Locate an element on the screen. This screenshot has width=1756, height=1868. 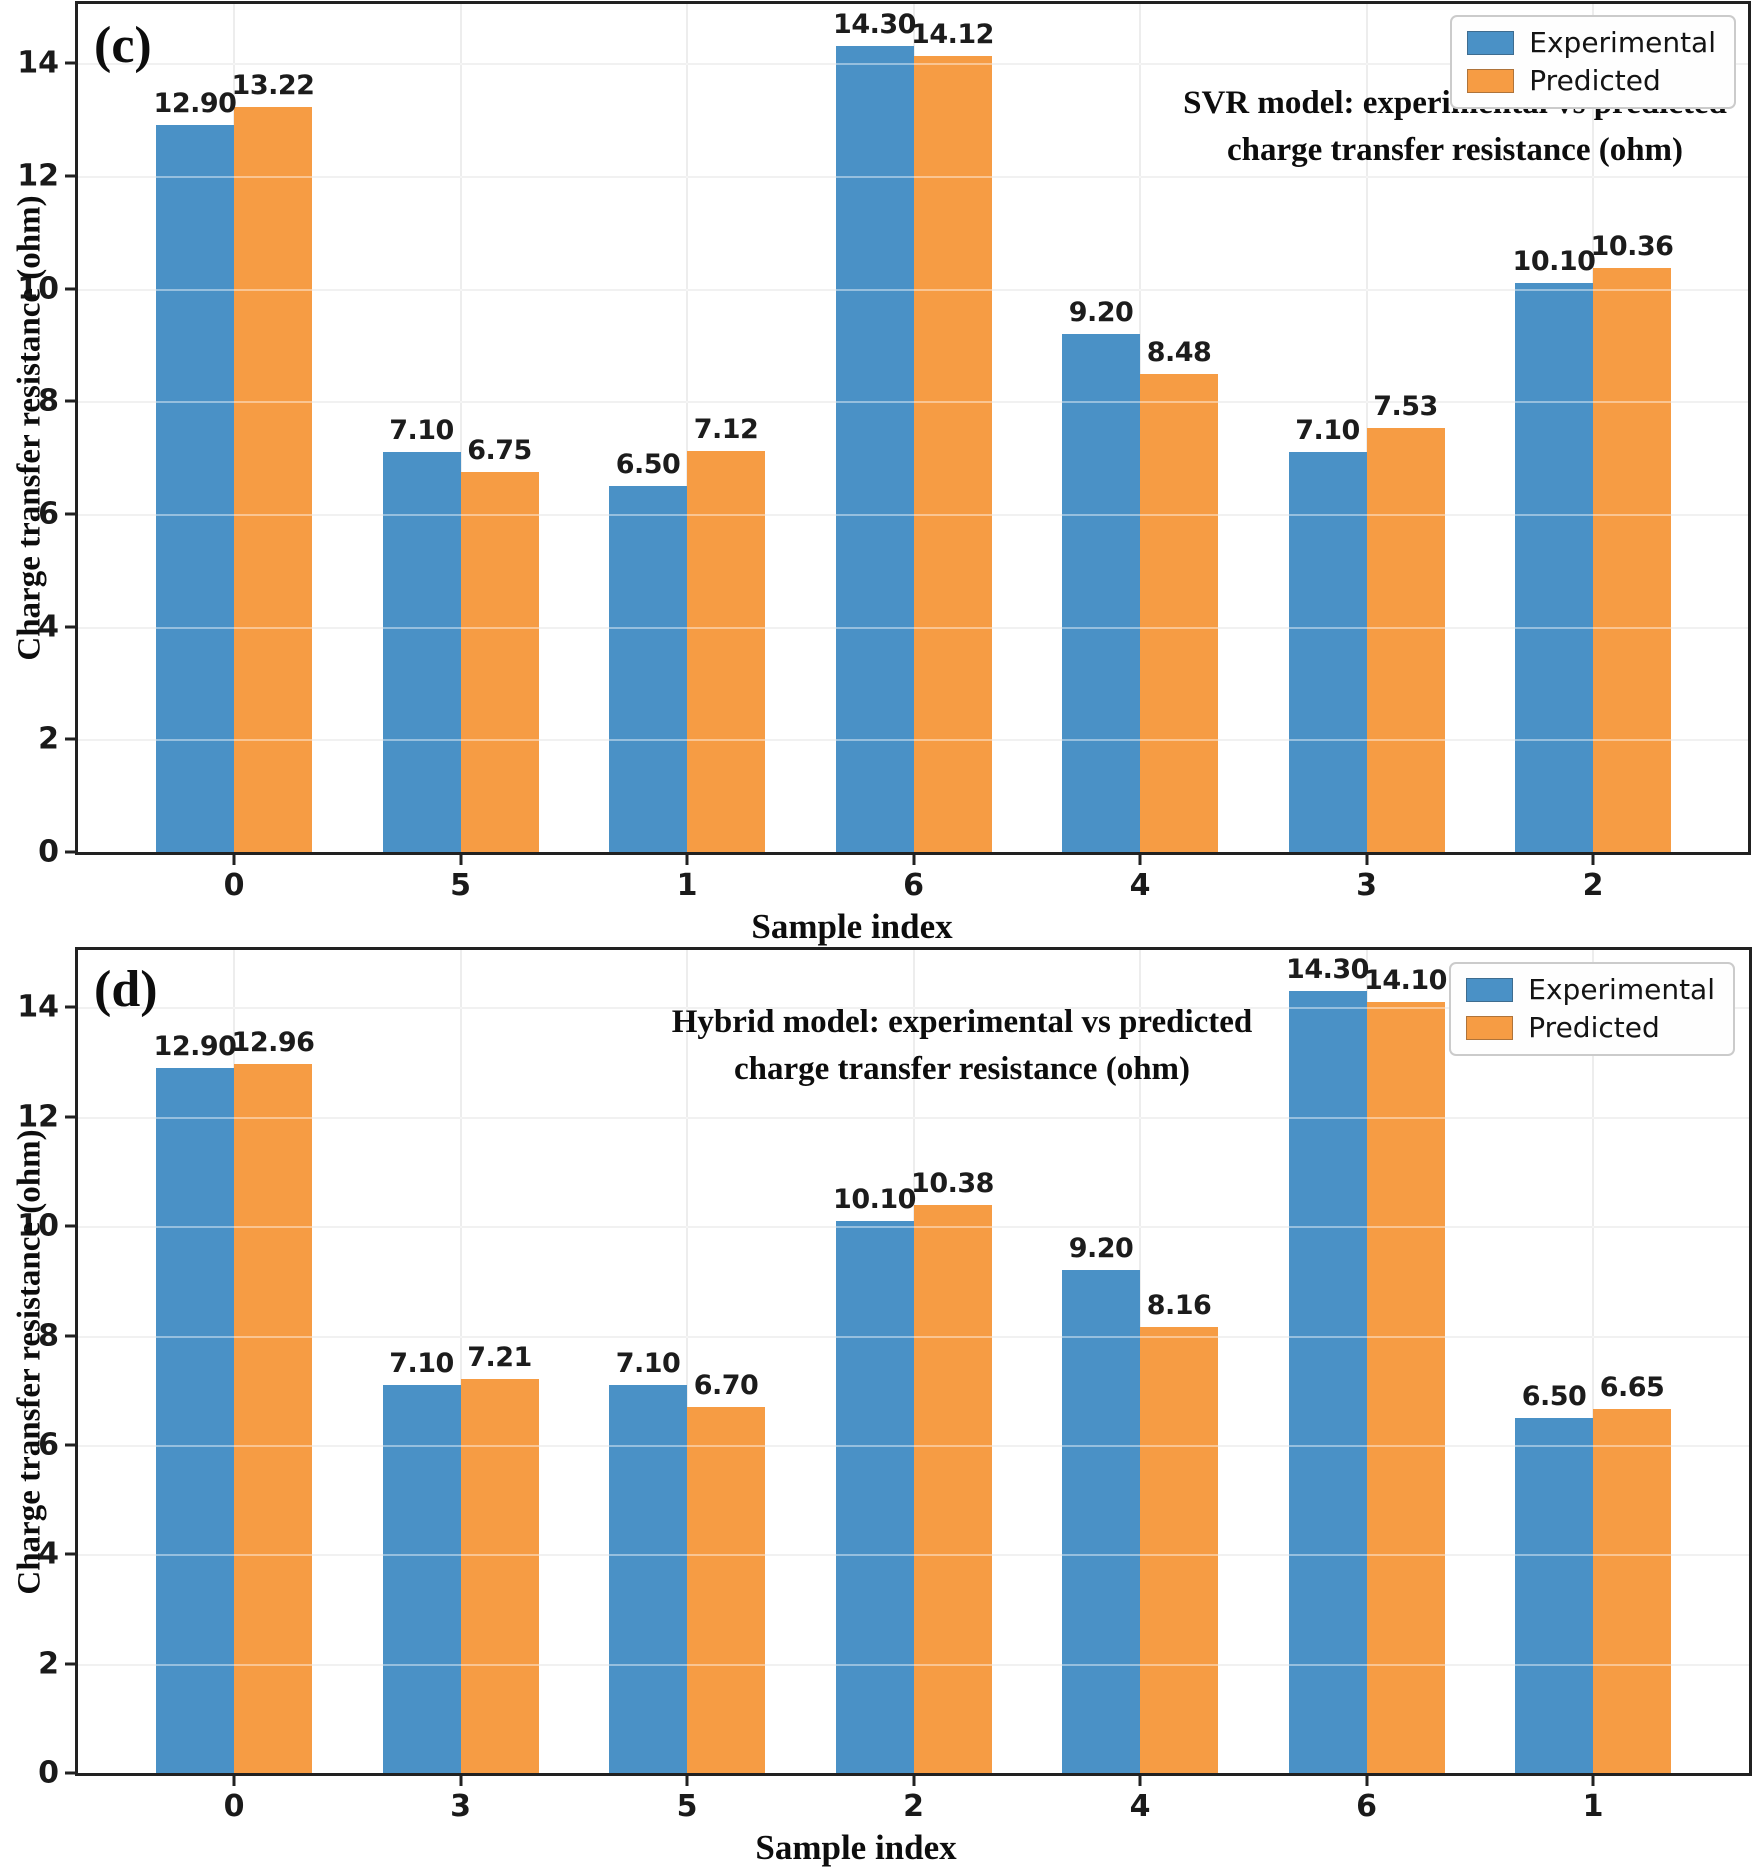
bar-value-predicted-3: 7.53 is located at coordinates (1405, 406).